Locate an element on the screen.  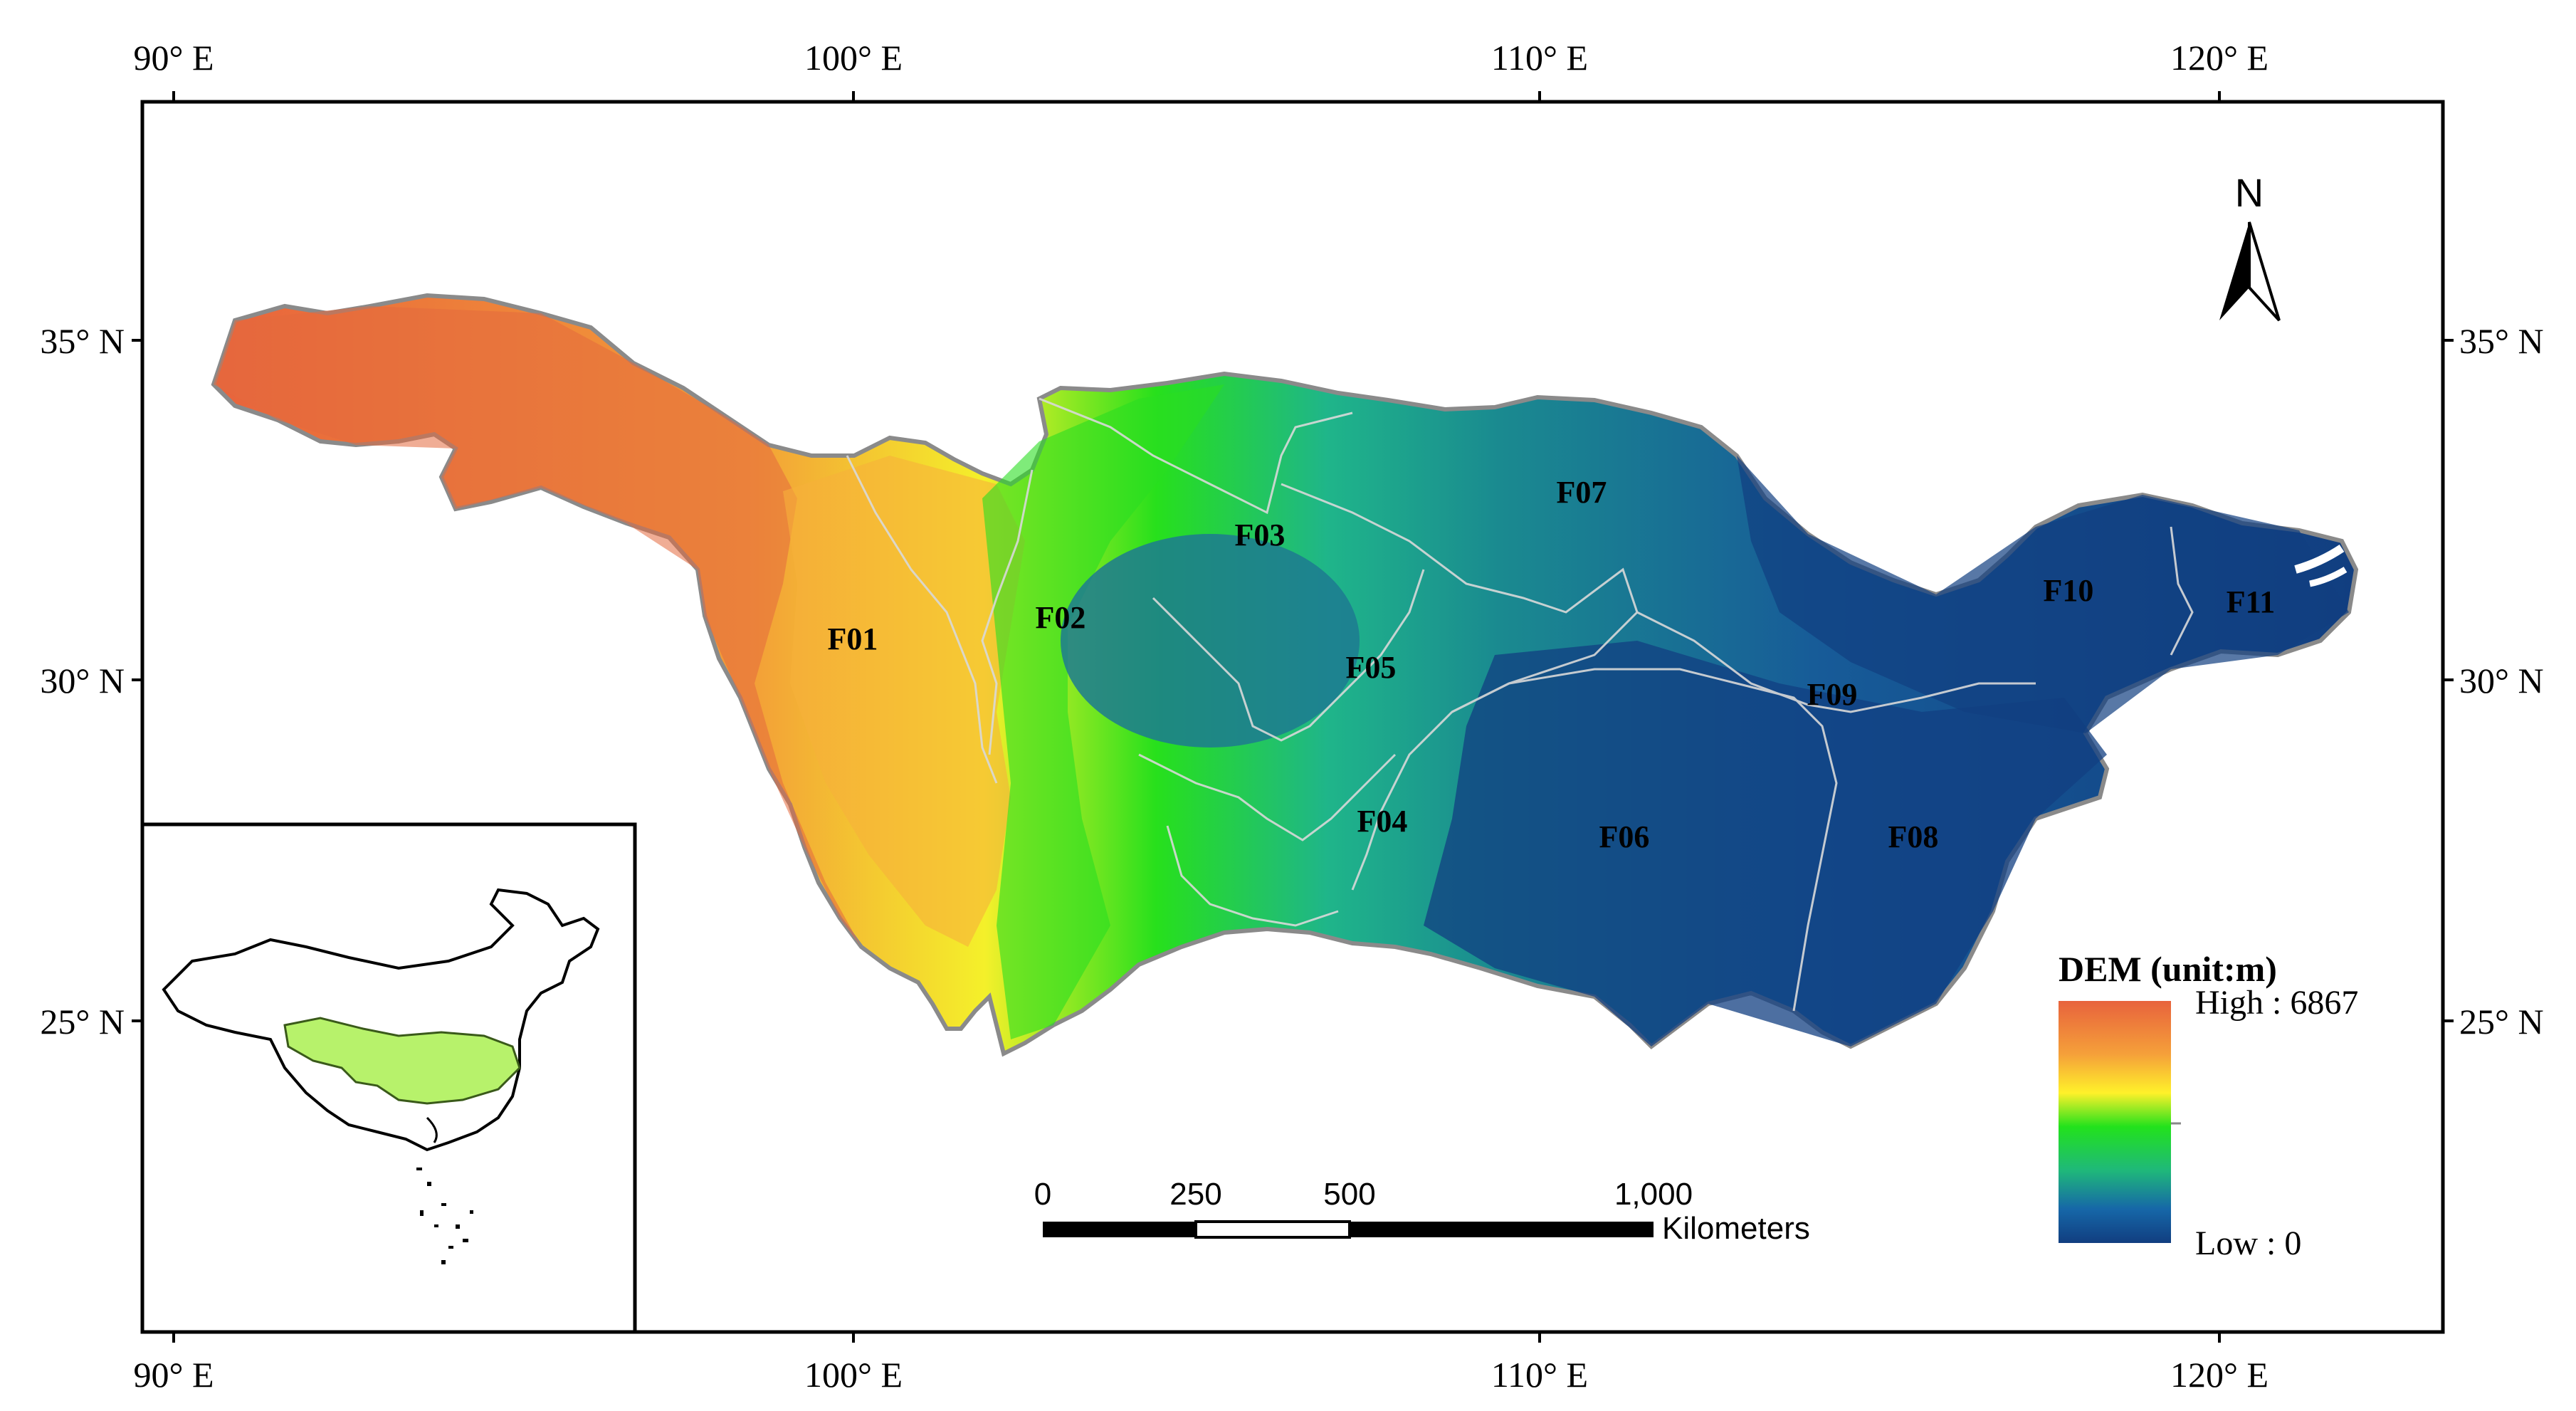
scale-bar: 0 250 500 1,000 Kilometers is located at coordinates (1422, 1211).